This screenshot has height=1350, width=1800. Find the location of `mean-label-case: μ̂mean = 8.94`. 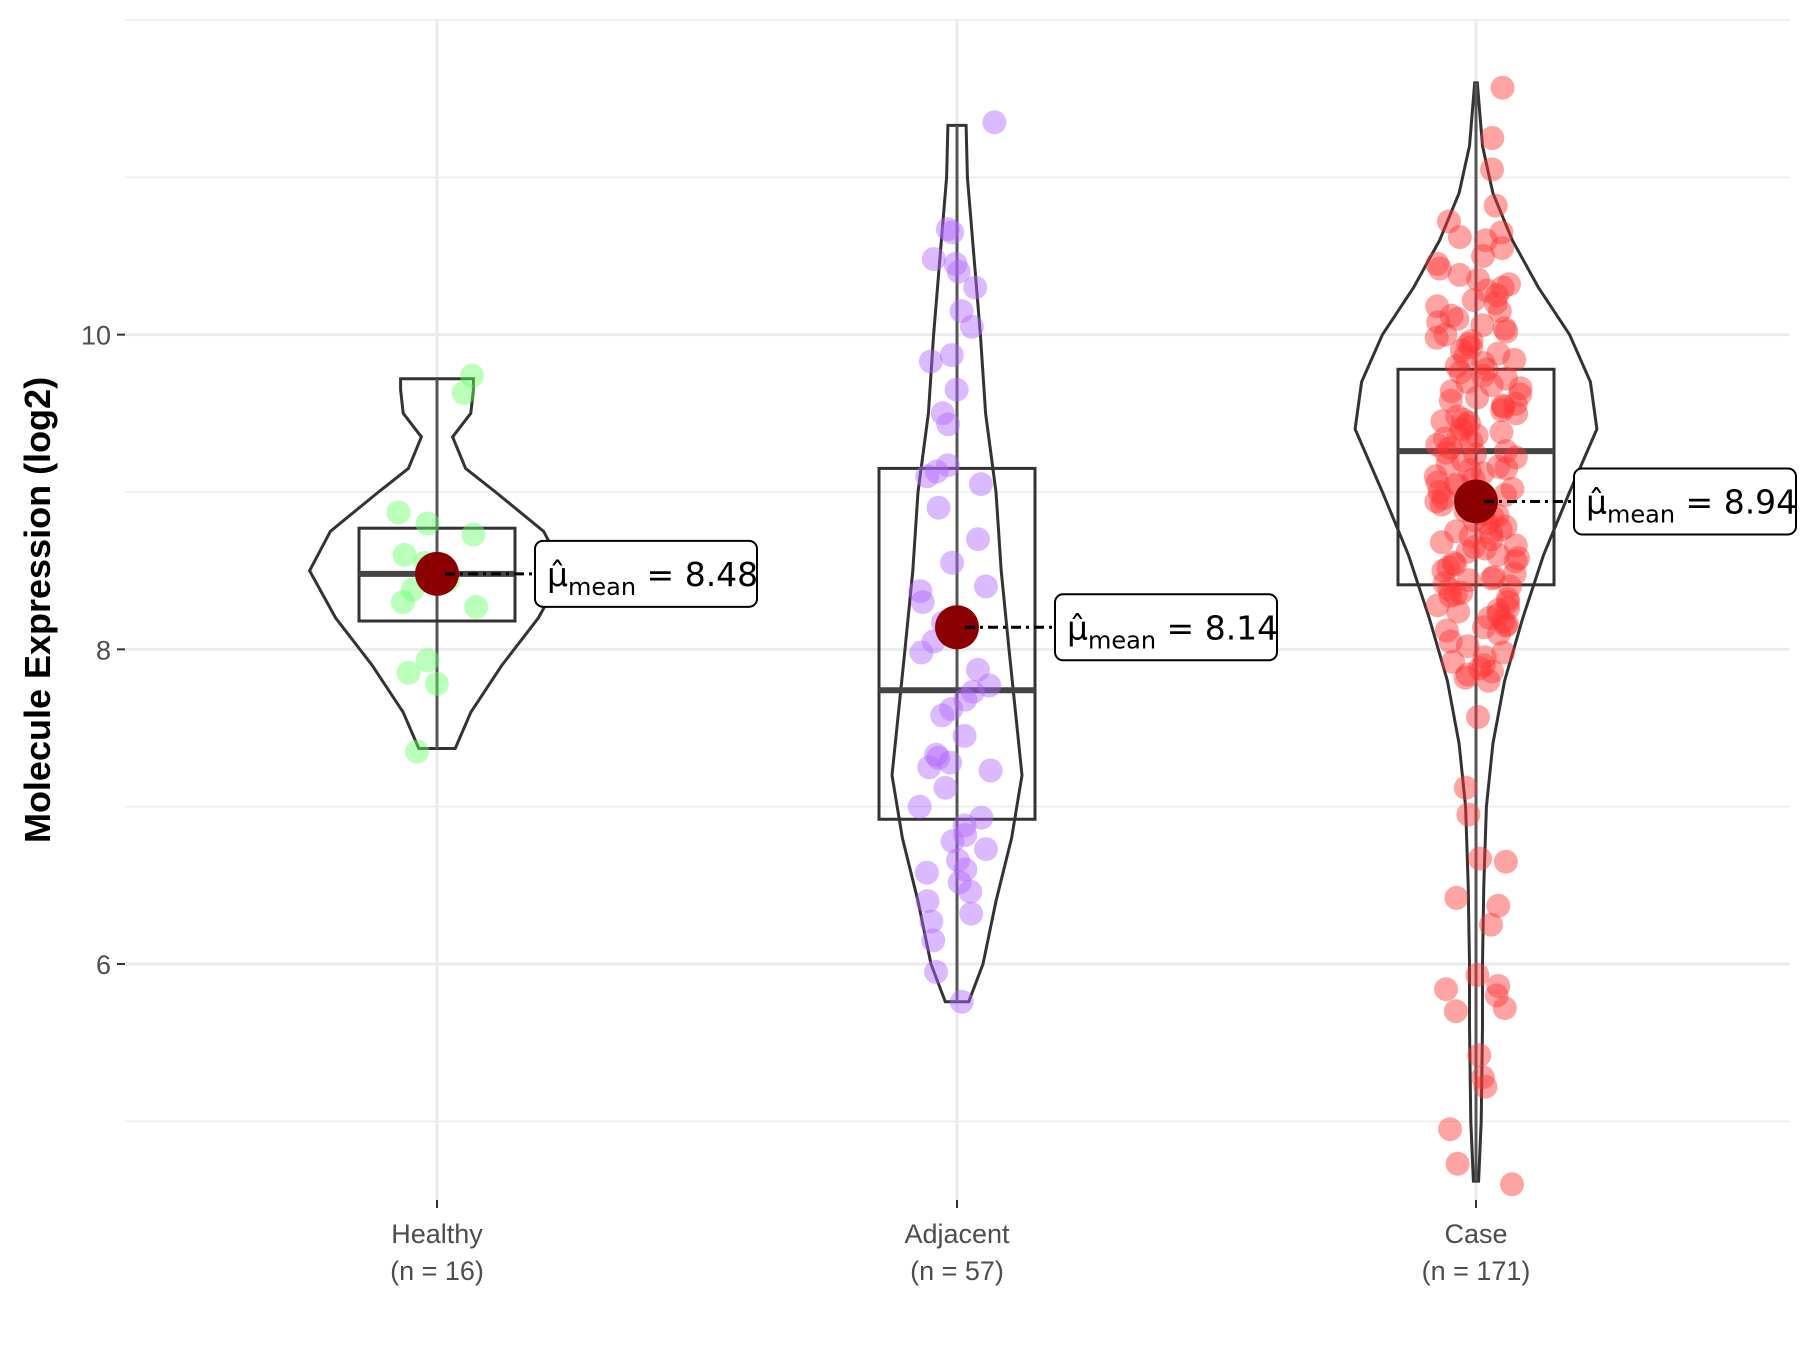

mean-label-case: μ̂mean = 8.94 is located at coordinates (1691, 505).